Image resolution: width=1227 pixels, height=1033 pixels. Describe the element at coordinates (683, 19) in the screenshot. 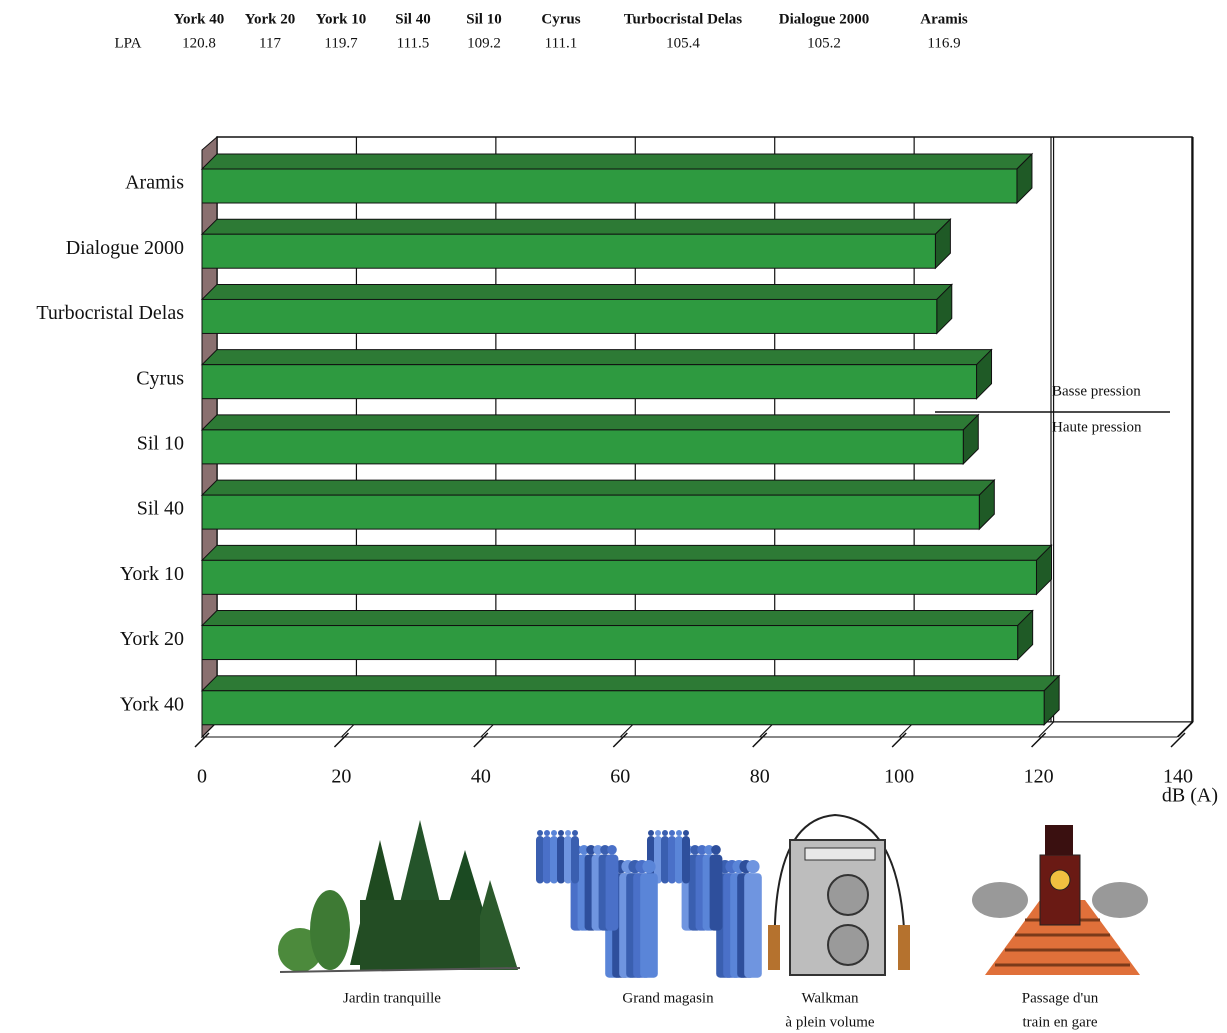

I see `table-header: Turbocristal Delas` at that location.